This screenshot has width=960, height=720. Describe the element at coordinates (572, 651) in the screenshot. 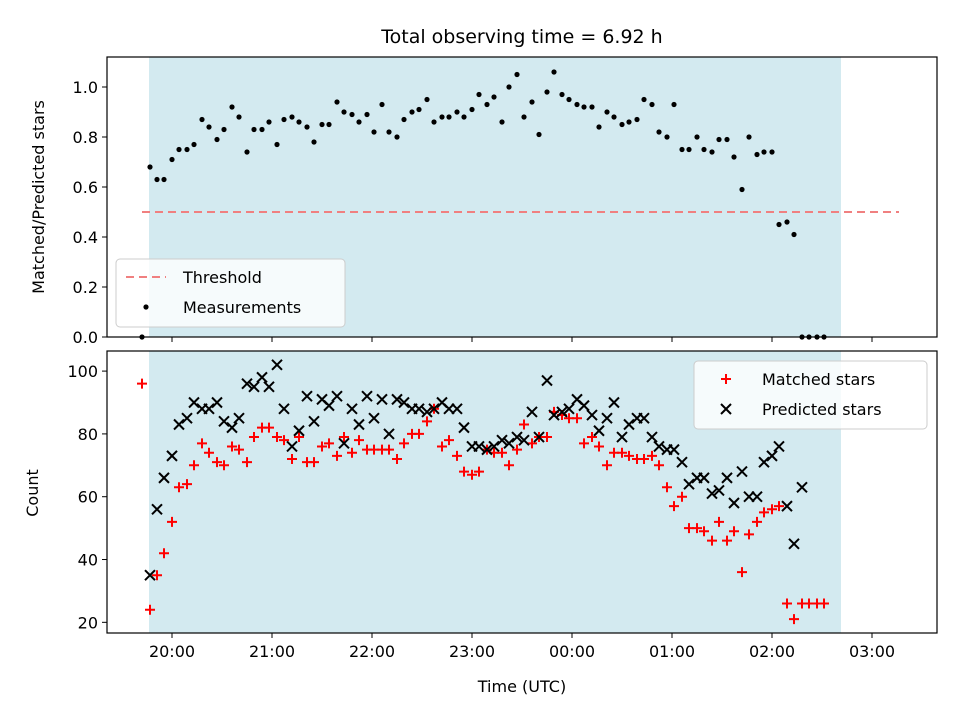

I see `x-tick-label: 00:00` at that location.